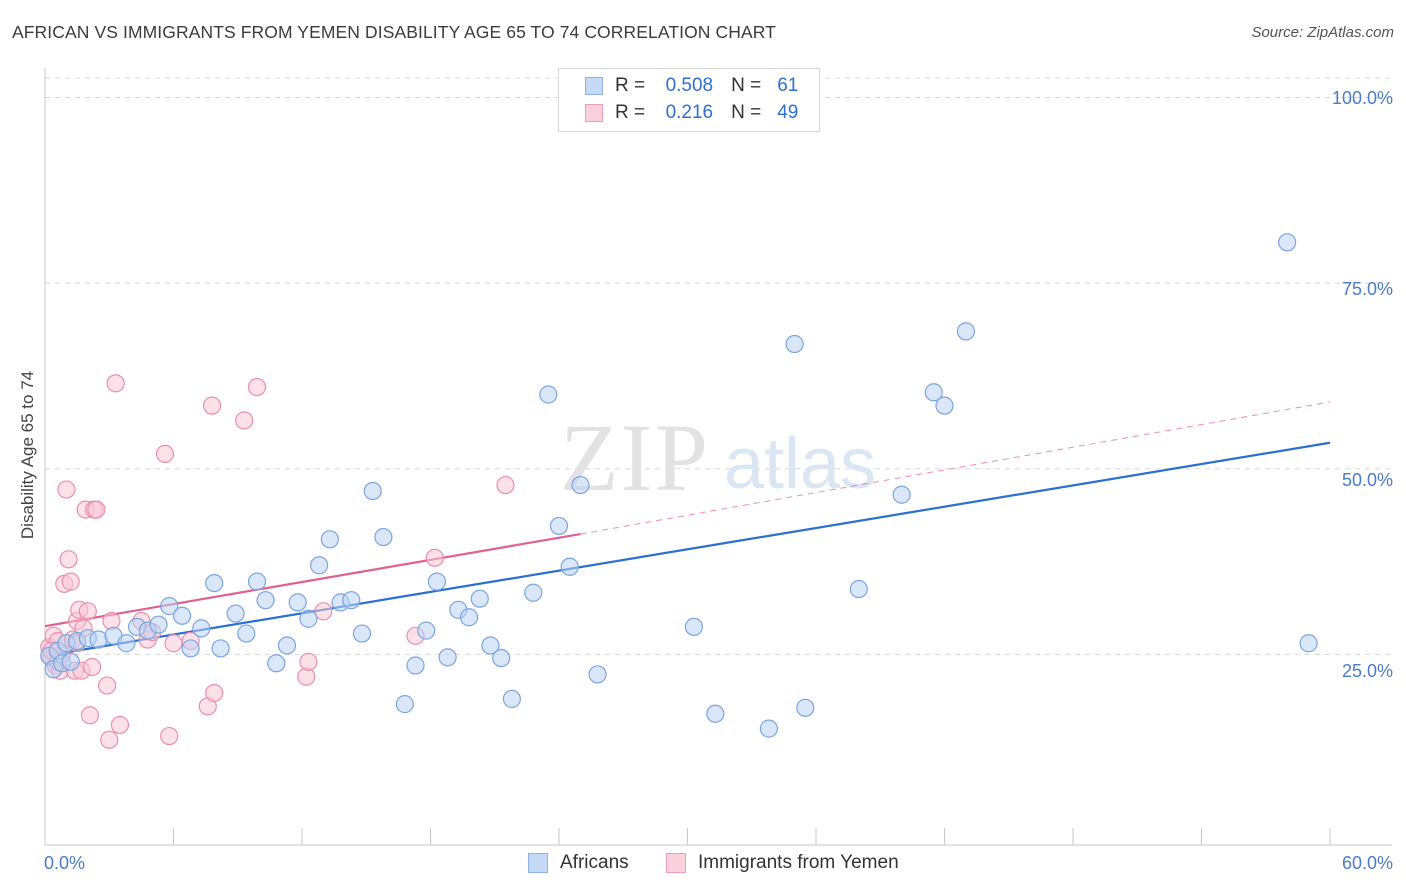 The width and height of the screenshot is (1406, 892). I want to click on legend-row-africans: R = 0.508 N = 61, so click(691, 86).